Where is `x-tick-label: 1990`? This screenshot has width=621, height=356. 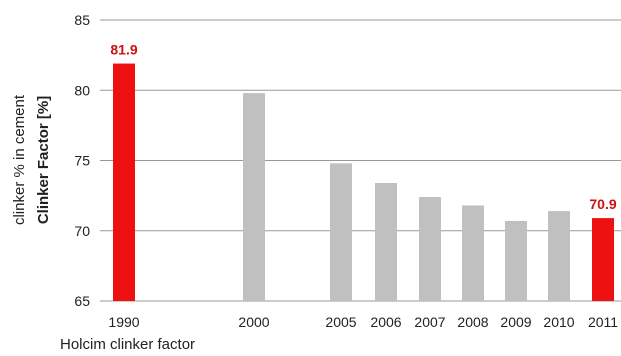
x-tick-label: 1990 is located at coordinates (123, 322).